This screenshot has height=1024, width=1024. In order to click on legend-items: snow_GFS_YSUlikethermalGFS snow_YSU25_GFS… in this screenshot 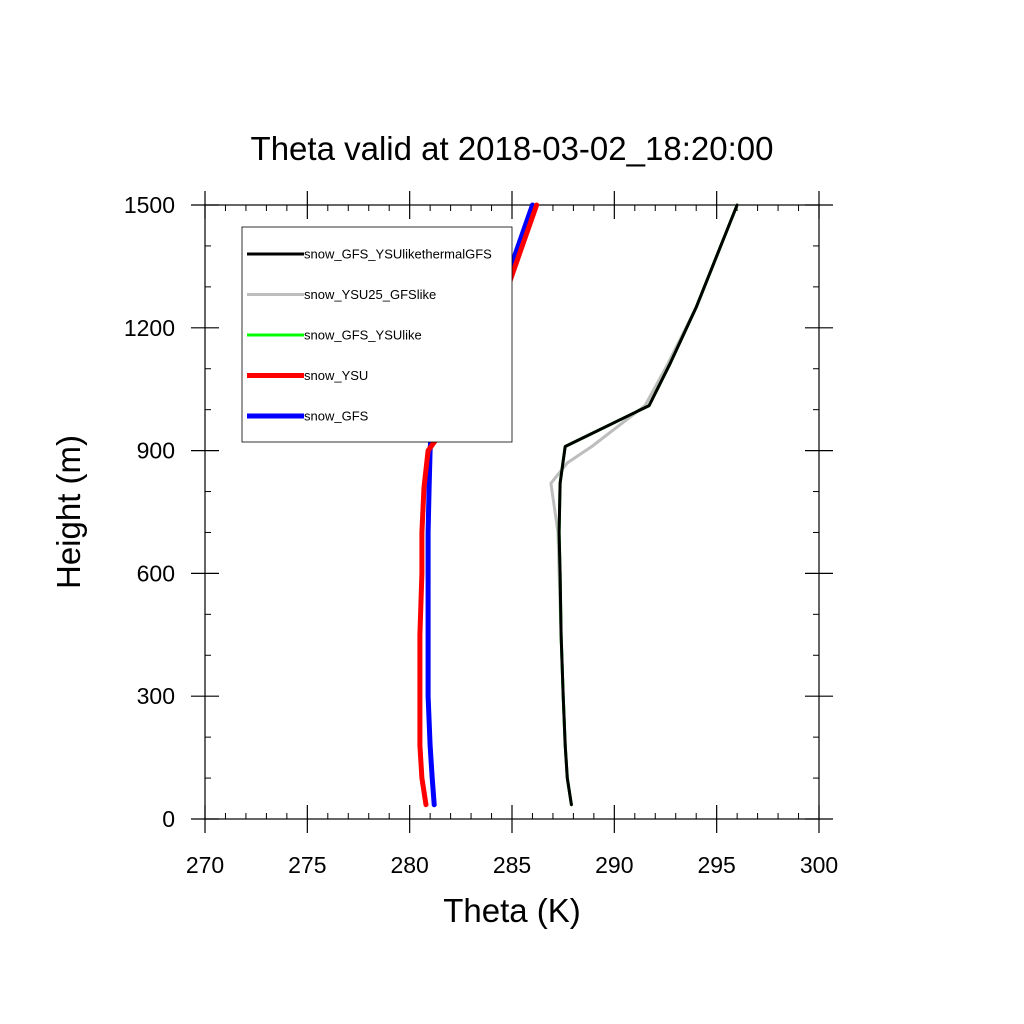, I will do `click(369, 335)`.